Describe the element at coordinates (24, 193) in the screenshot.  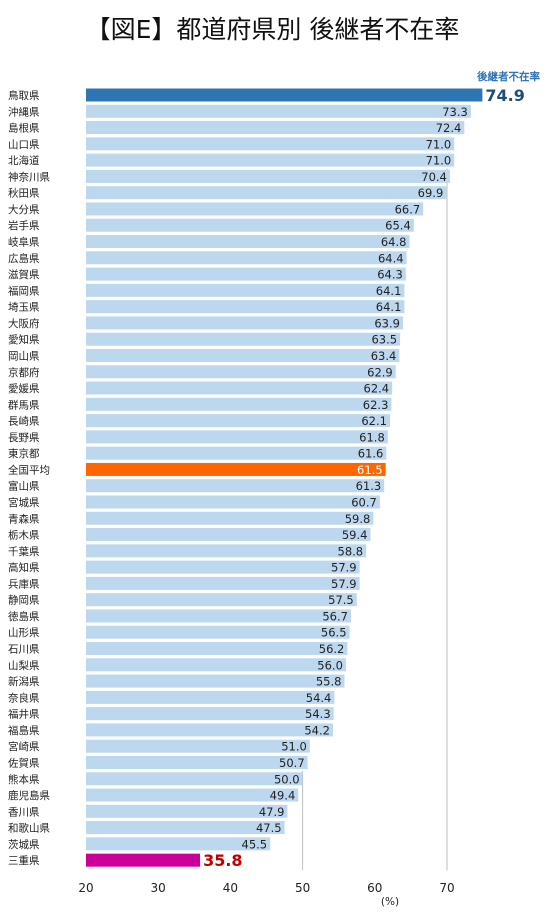
I see `category-label: 秋田県` at that location.